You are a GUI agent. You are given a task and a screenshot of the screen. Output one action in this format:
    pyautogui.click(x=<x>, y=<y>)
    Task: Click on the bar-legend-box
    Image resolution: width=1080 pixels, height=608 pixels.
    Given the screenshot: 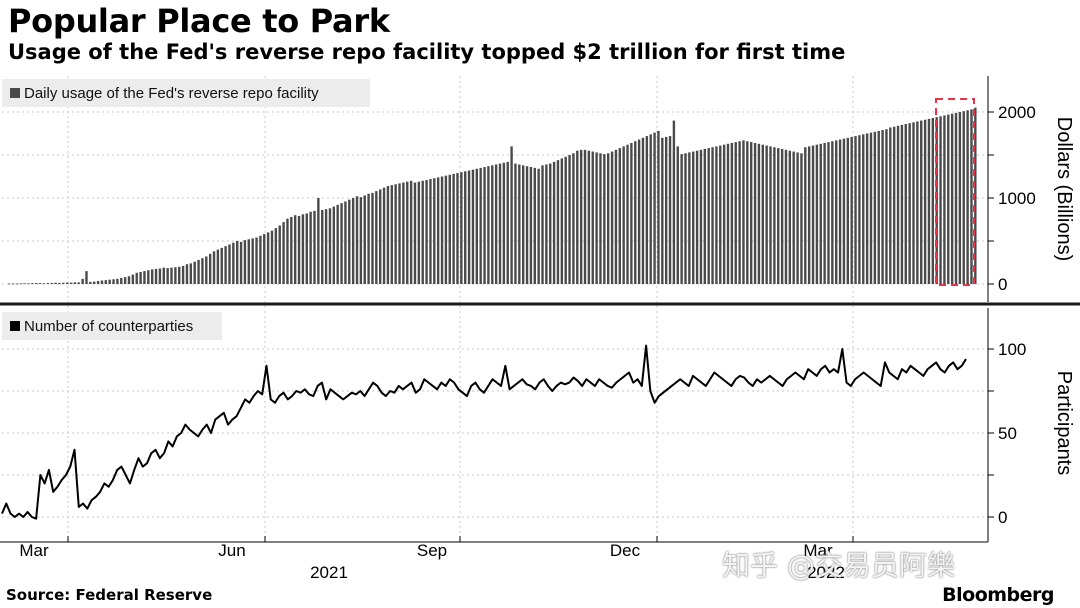 What is the action you would take?
    pyautogui.click(x=186, y=93)
    